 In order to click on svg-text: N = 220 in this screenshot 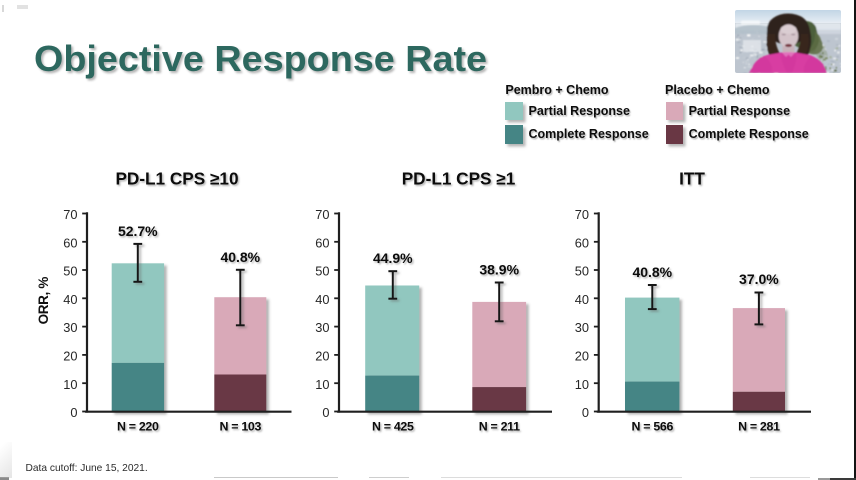, I will do `click(138, 426)`.